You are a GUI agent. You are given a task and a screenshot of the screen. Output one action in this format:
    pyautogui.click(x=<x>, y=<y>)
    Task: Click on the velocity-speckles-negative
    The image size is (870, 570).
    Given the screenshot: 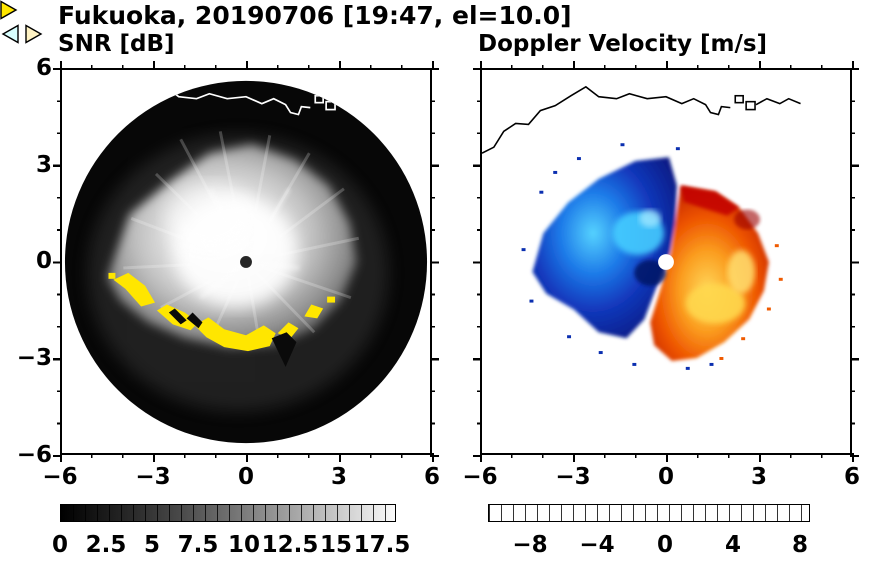 What is the action you would take?
    pyautogui.click(x=617, y=256)
    